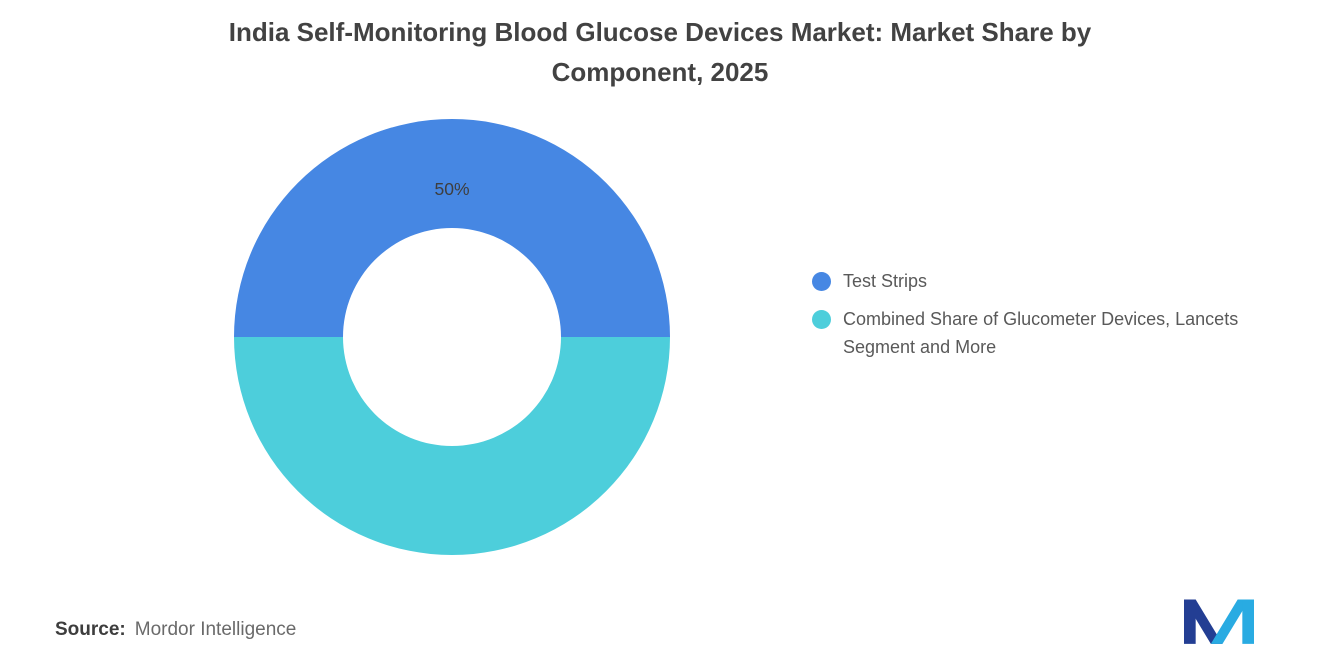  What do you see at coordinates (1203, 621) in the screenshot?
I see `logo-diagonal-down-stroke` at bounding box center [1203, 621].